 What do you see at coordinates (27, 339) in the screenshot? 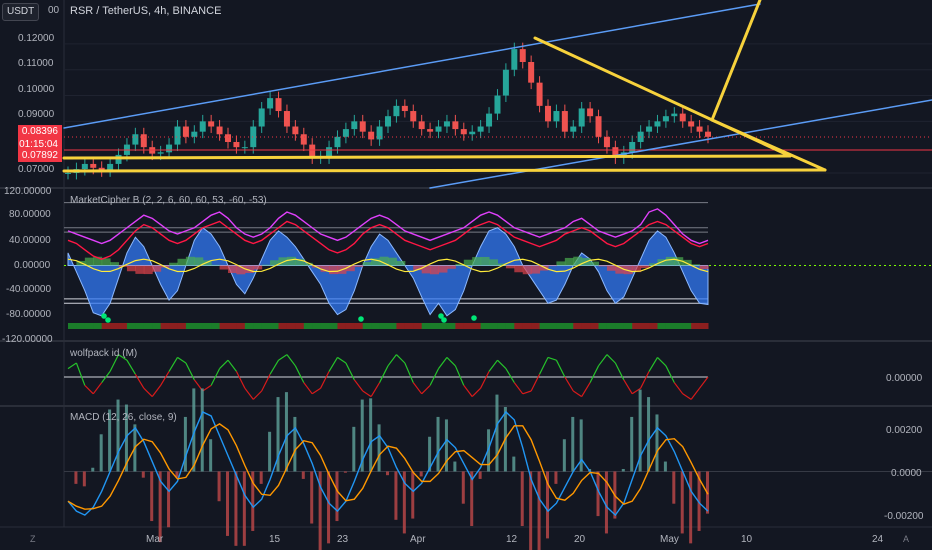
I see `mc-tick: -120.00000` at bounding box center [27, 339].